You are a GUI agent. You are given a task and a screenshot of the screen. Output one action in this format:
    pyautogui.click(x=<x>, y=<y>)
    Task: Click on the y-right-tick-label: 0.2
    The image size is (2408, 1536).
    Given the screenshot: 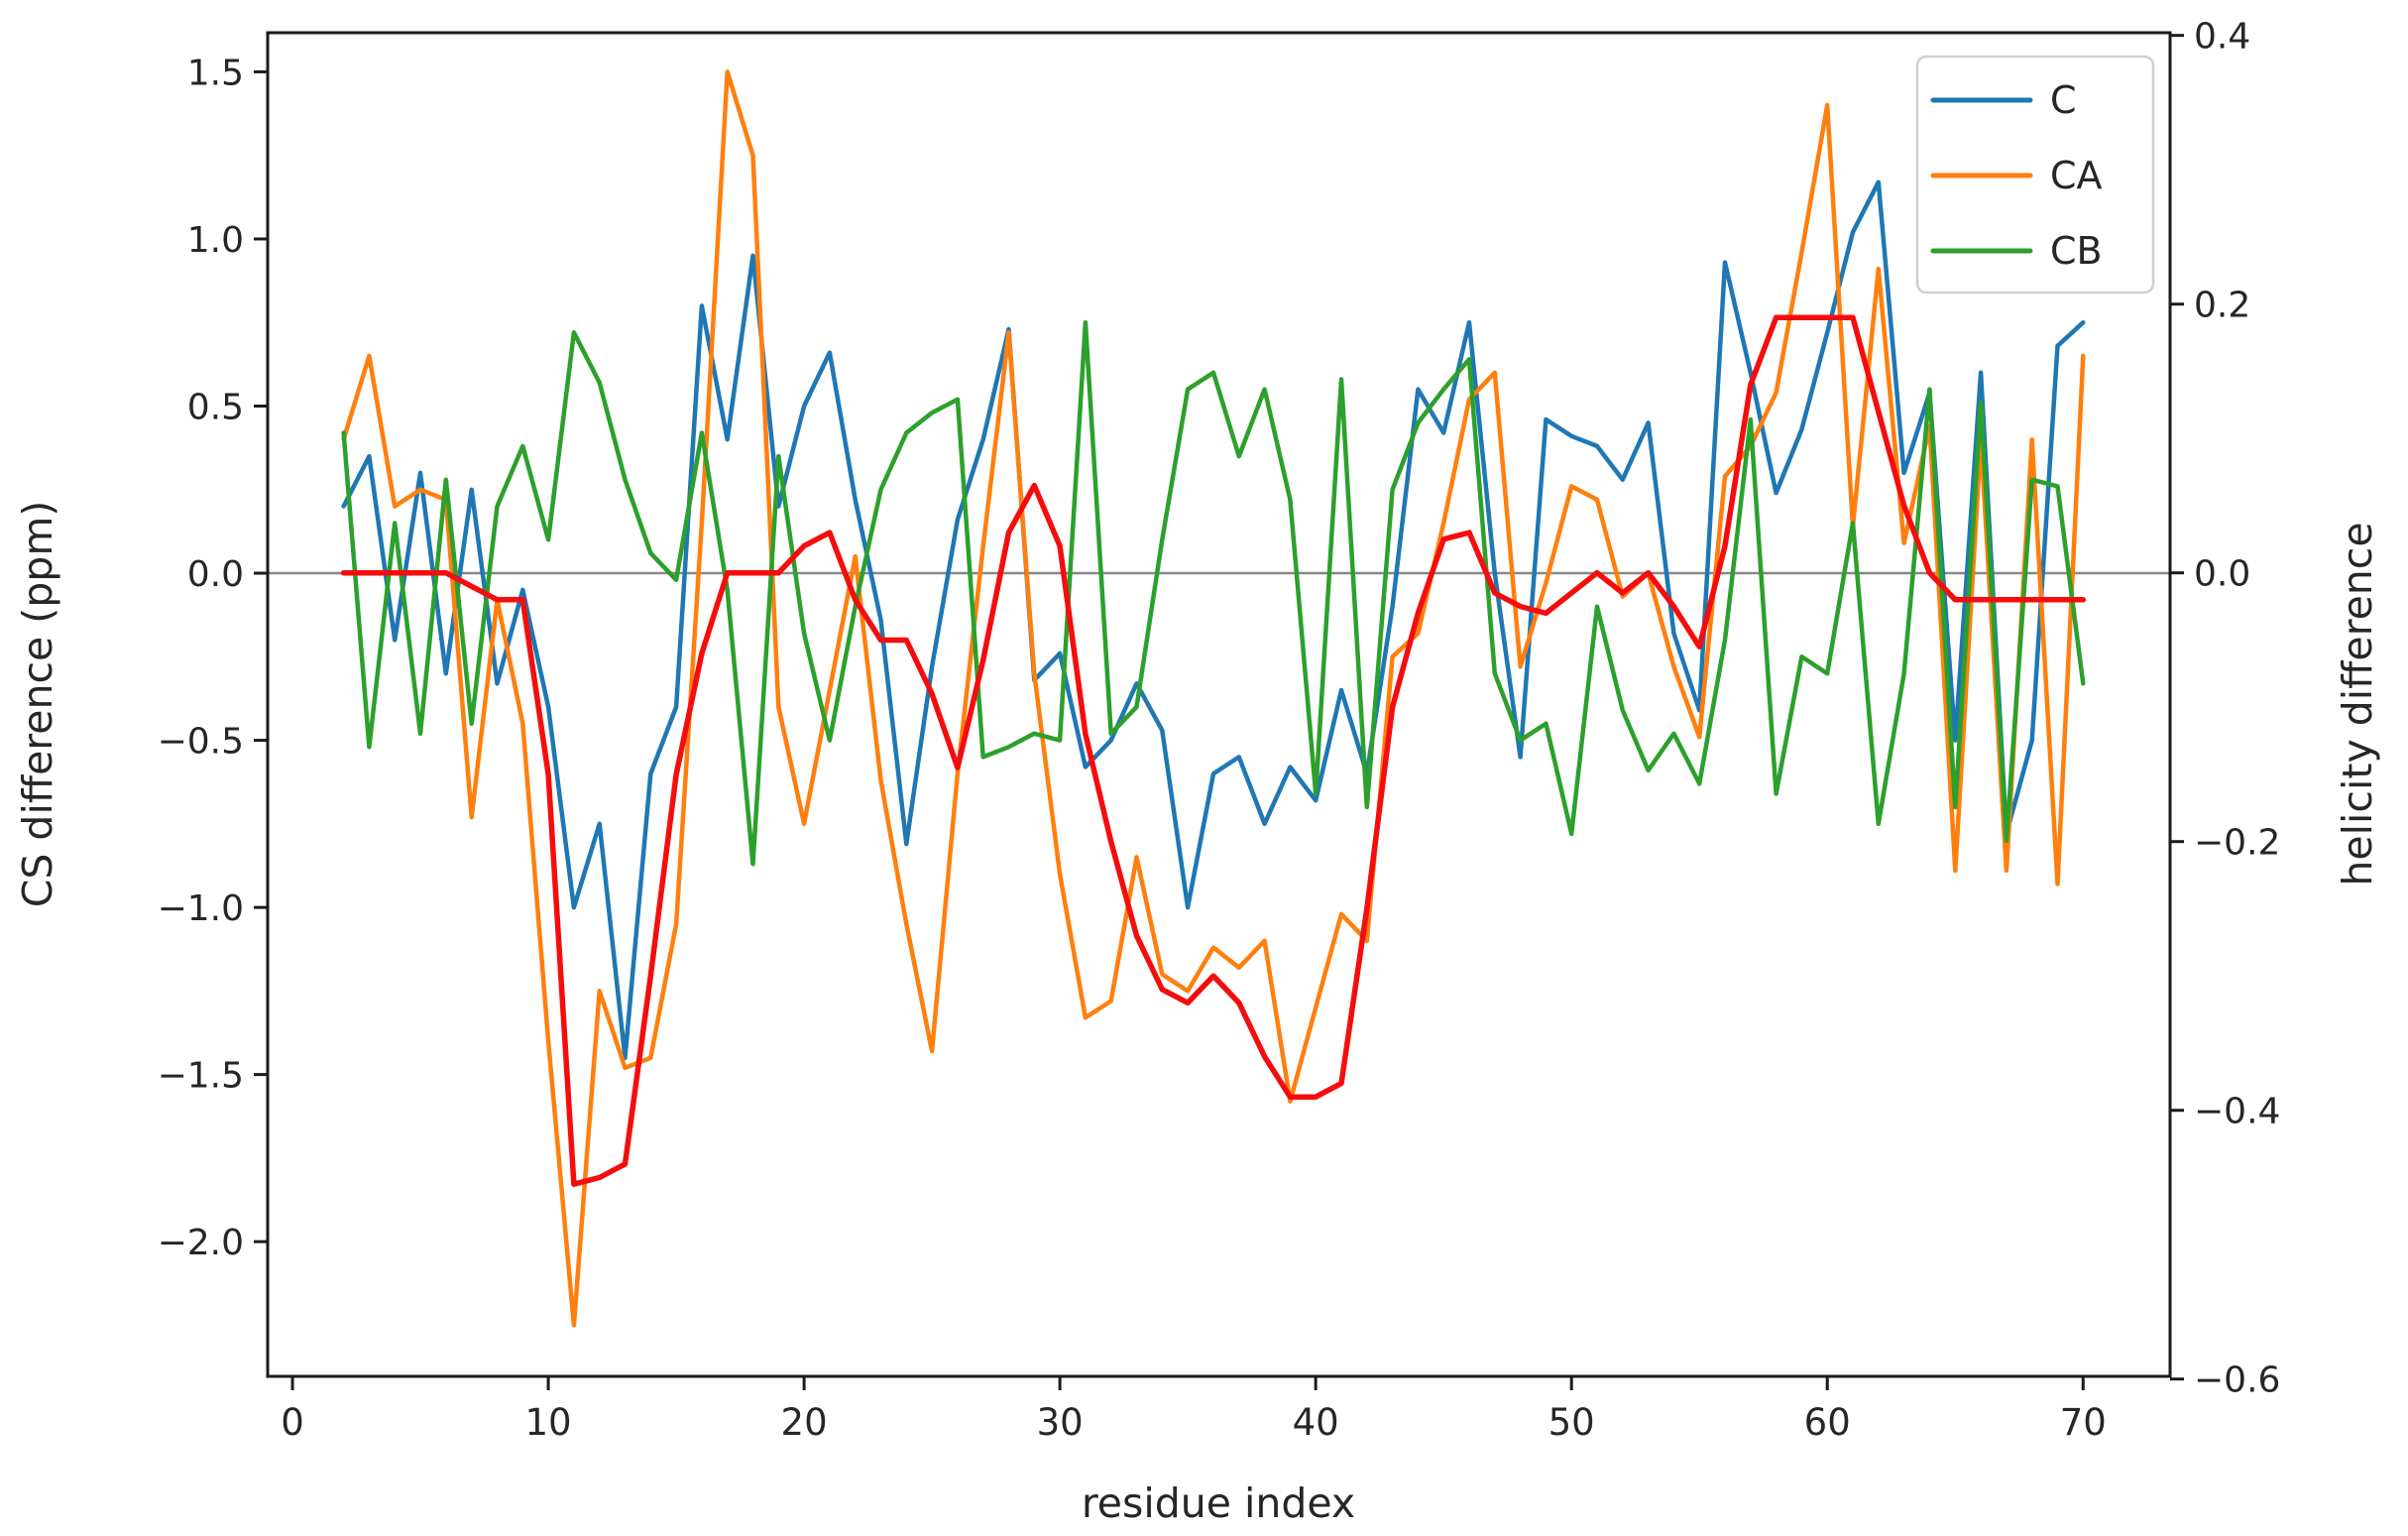 What is the action you would take?
    pyautogui.click(x=2222, y=306)
    